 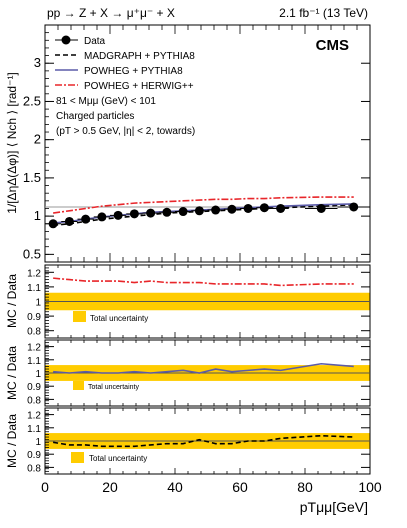 I want to click on kinematic-cut-note: (pT > 0.5 GeV, |η| < 2, towards), so click(x=125, y=131).